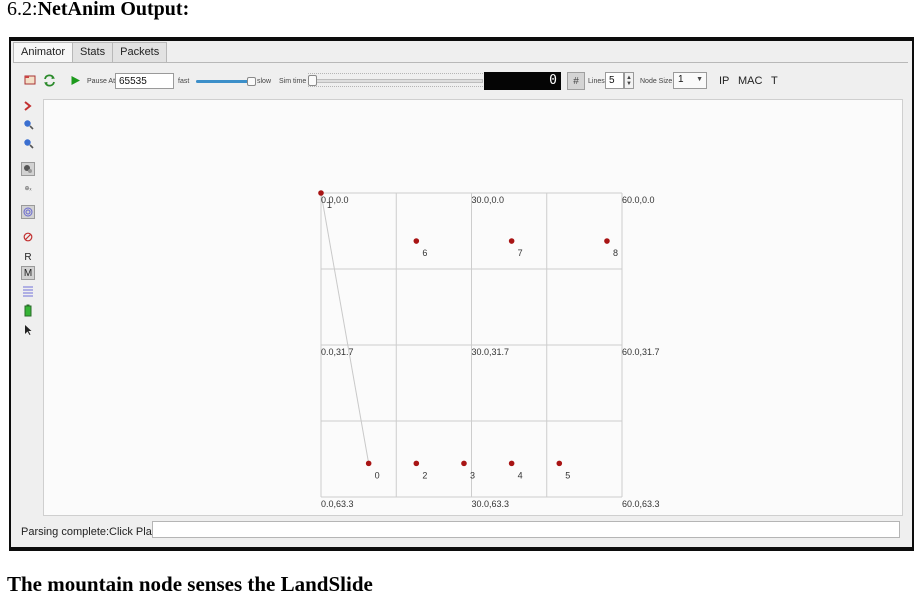 The height and width of the screenshot is (606, 921). Describe the element at coordinates (614, 80) in the screenshot. I see `lines-spinbox` at that location.